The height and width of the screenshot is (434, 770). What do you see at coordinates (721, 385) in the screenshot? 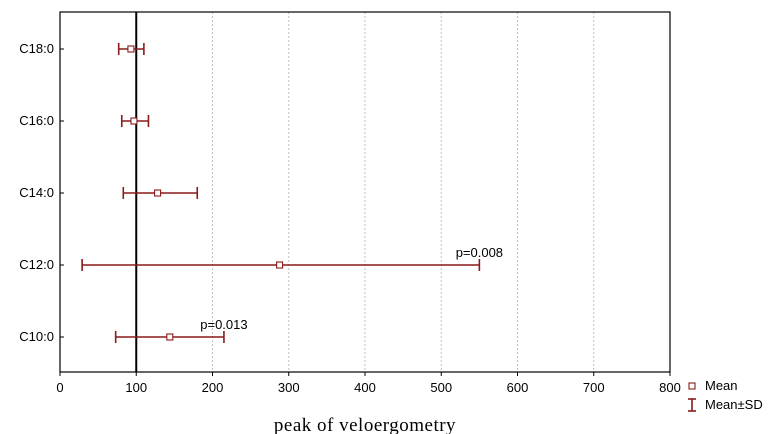
I see `legend-label: Mean` at bounding box center [721, 385].